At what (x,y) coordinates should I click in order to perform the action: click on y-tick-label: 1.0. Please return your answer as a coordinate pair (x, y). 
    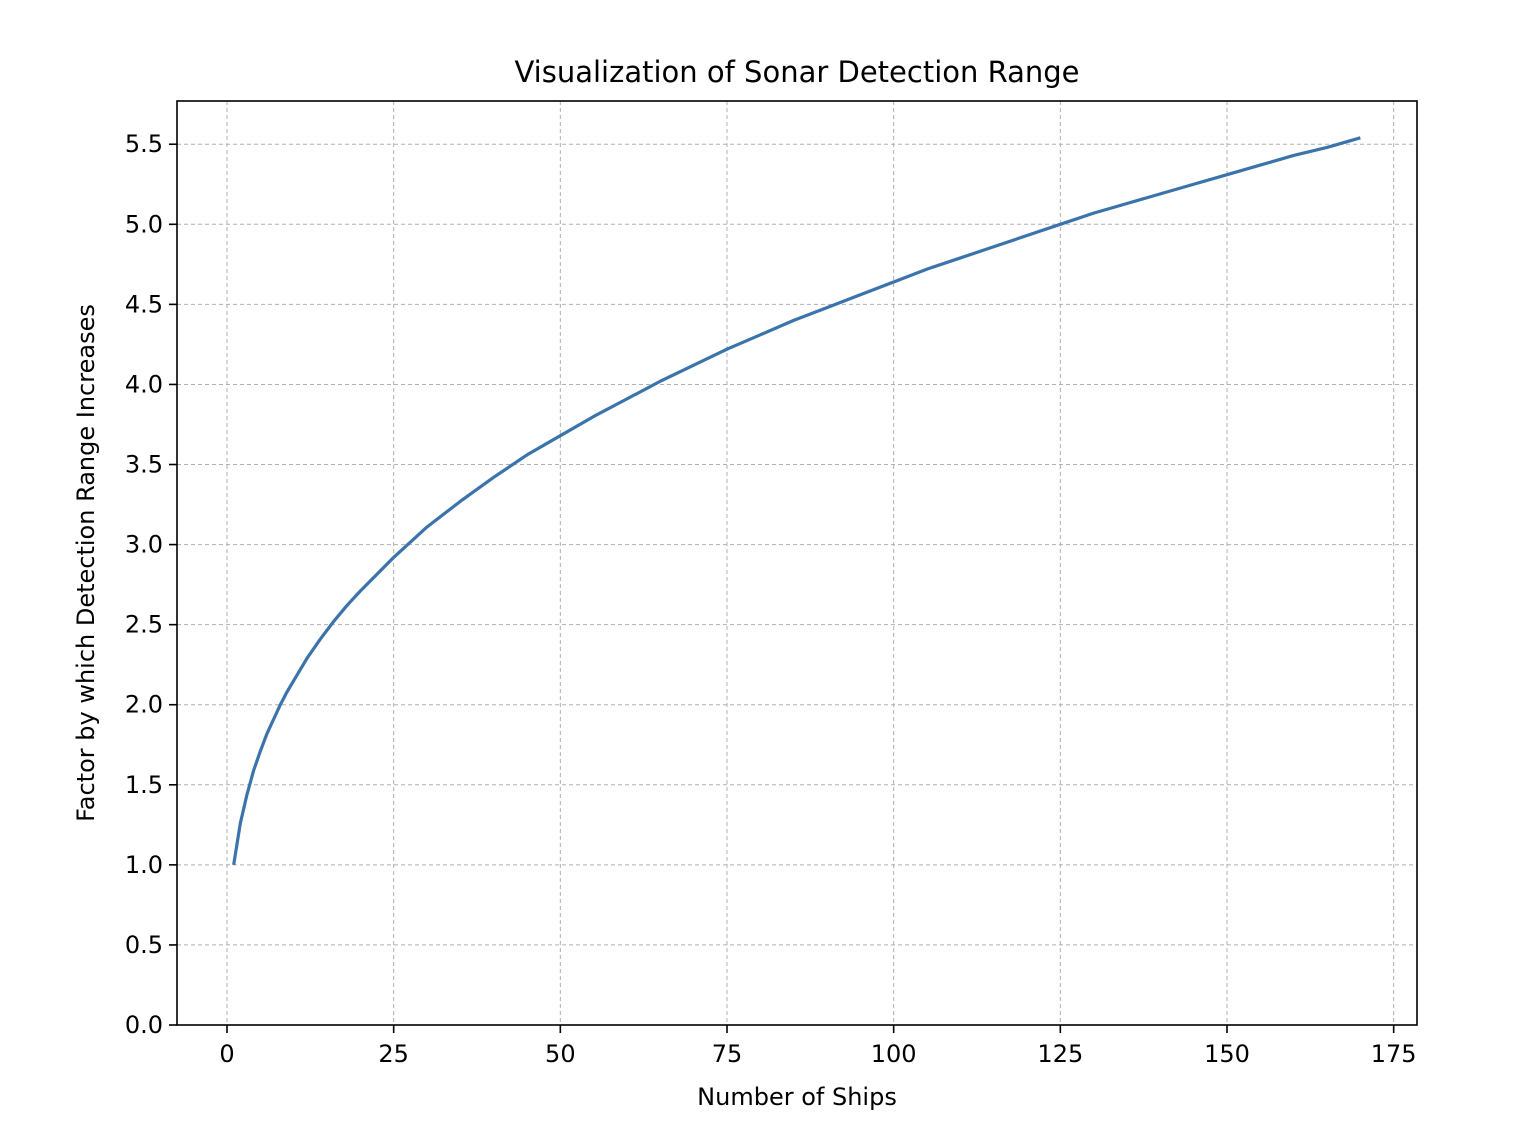
    Looking at the image, I should click on (144, 865).